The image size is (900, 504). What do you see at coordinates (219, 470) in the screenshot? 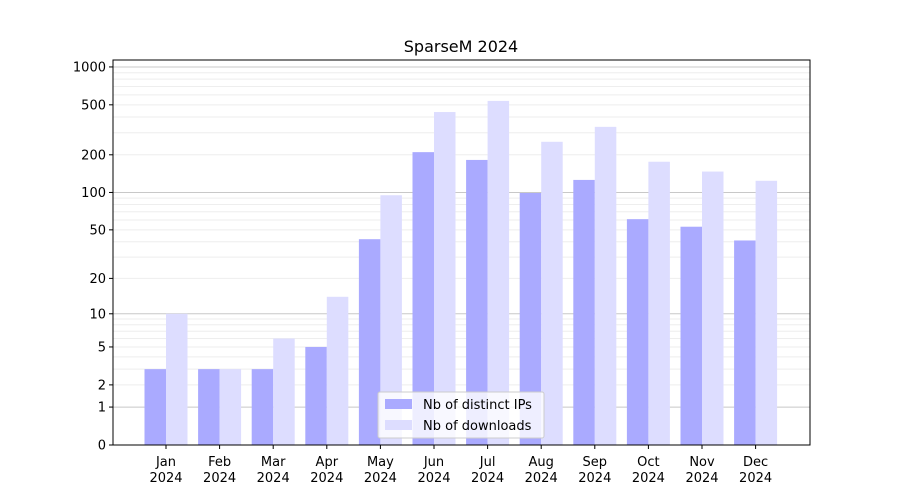
I see `x-tick-label: Feb 2024` at bounding box center [219, 470].